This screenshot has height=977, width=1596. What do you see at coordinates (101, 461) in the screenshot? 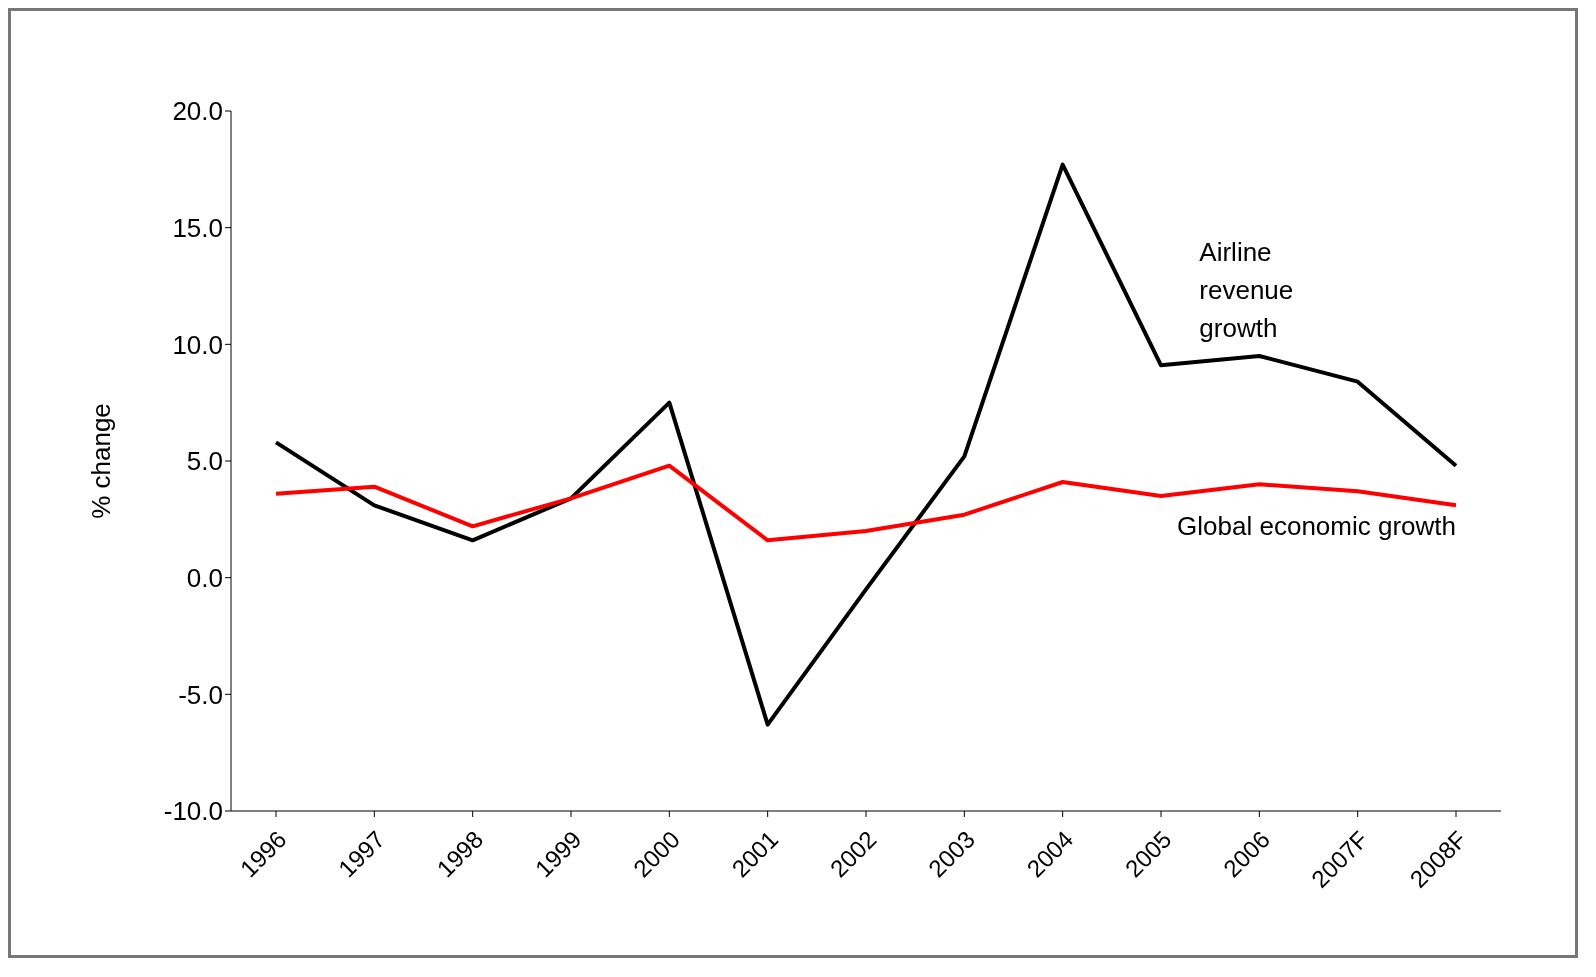
I see `y-axis-title: % change` at bounding box center [101, 461].